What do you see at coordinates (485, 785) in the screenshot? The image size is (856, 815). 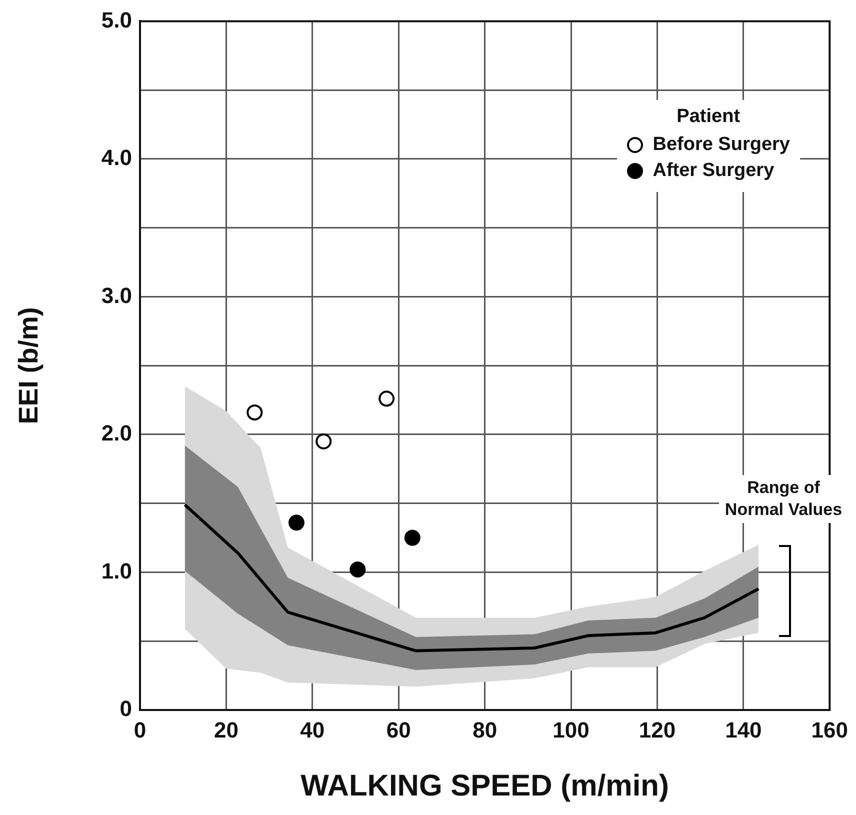 I see `x-axis-title: WALKING SPEED (m/min)` at bounding box center [485, 785].